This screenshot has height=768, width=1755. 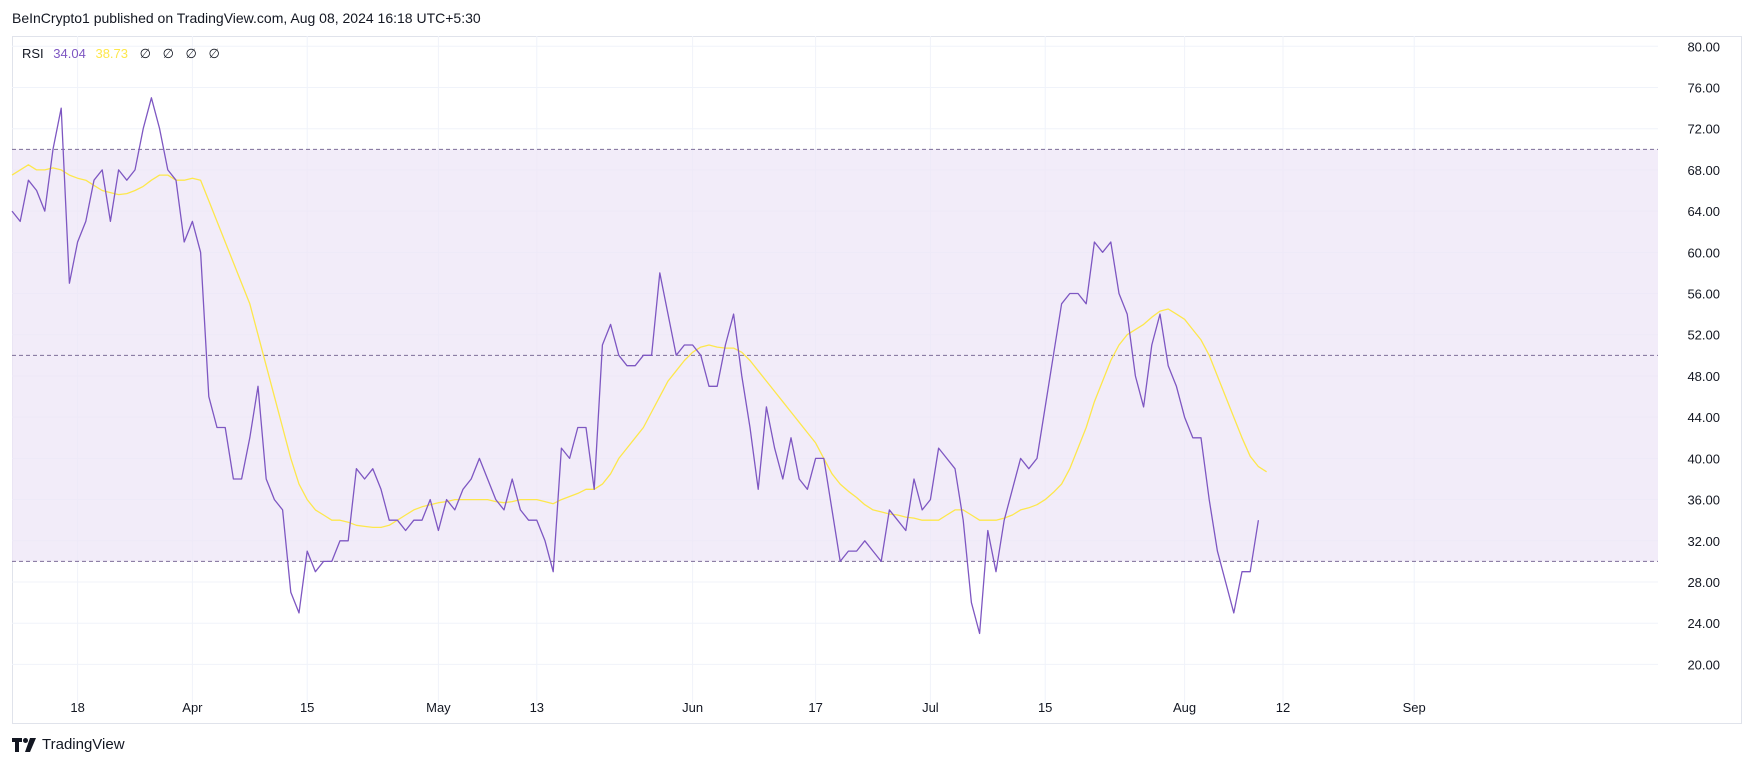 I want to click on y-tick-label: 24.00, so click(x=1703, y=623).